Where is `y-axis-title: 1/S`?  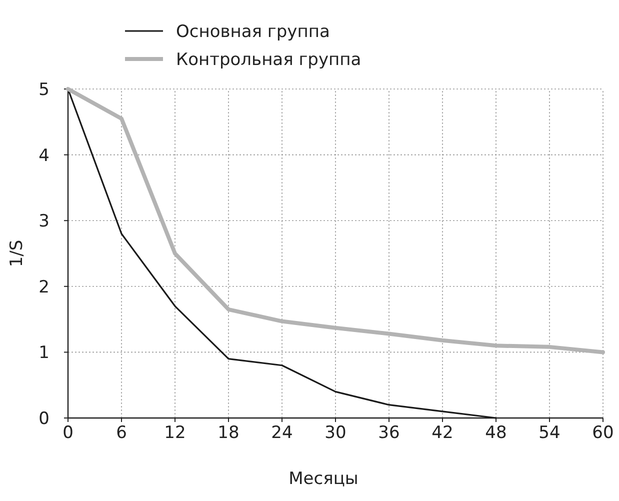
y-axis-title: 1/S is located at coordinates (17, 254).